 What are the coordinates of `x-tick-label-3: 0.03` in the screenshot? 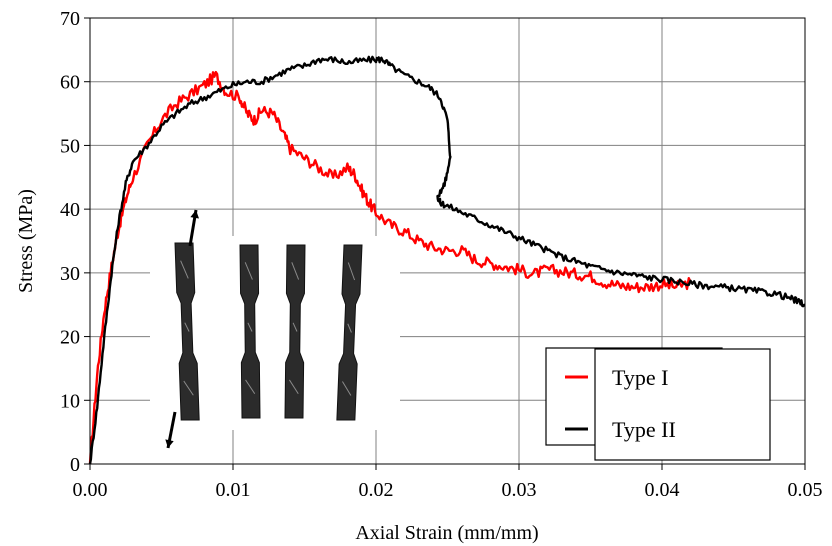 It's located at (519, 490).